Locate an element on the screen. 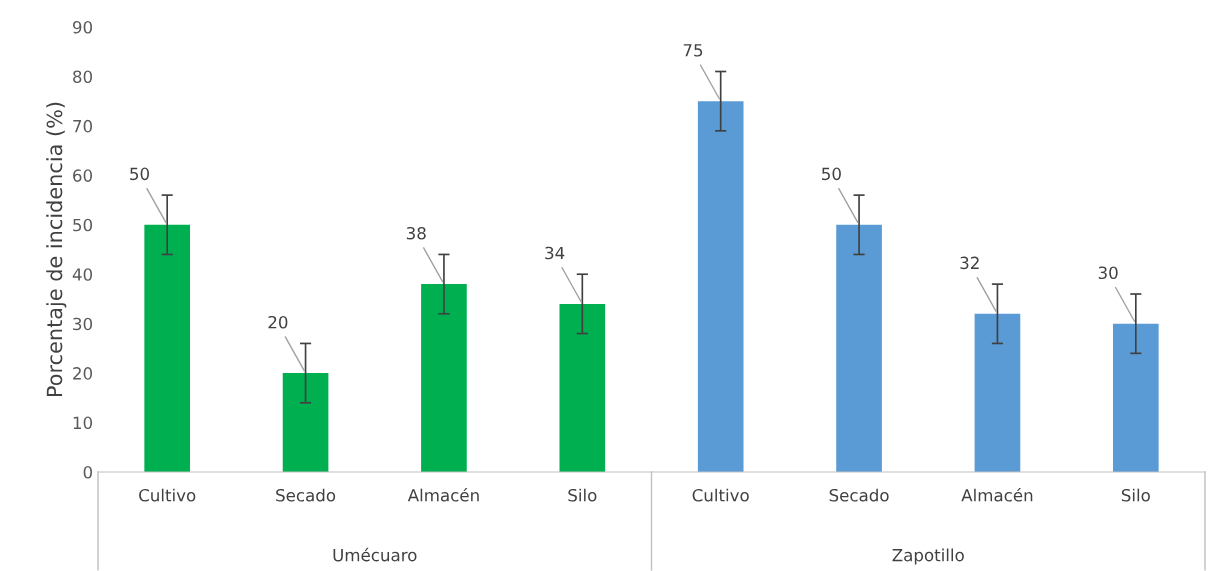  text: Zapotillo is located at coordinates (928, 556).